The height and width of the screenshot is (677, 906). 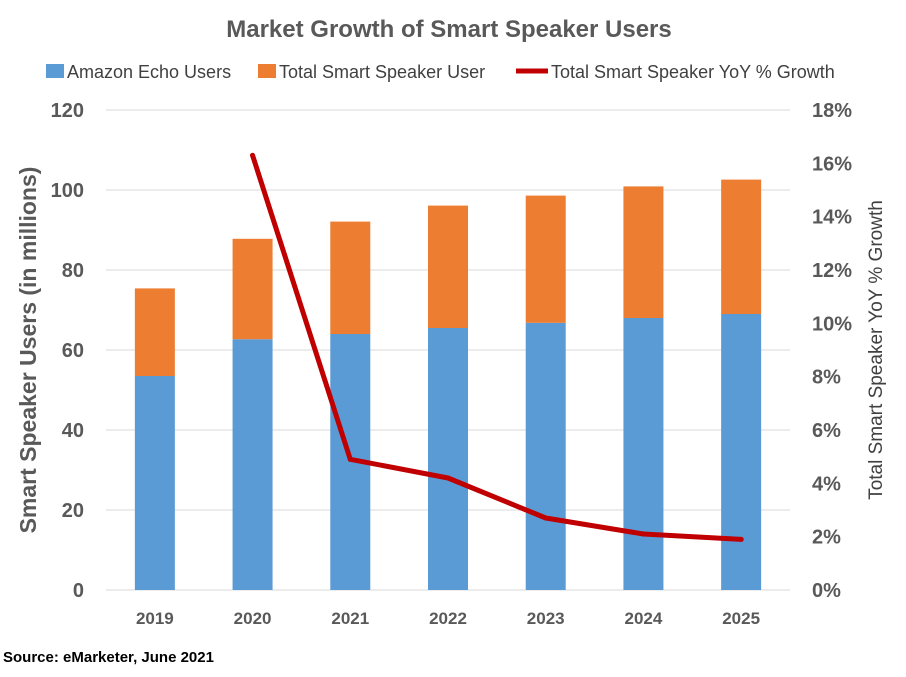 What do you see at coordinates (832, 164) in the screenshot?
I see `y2-tick-label: 16%` at bounding box center [832, 164].